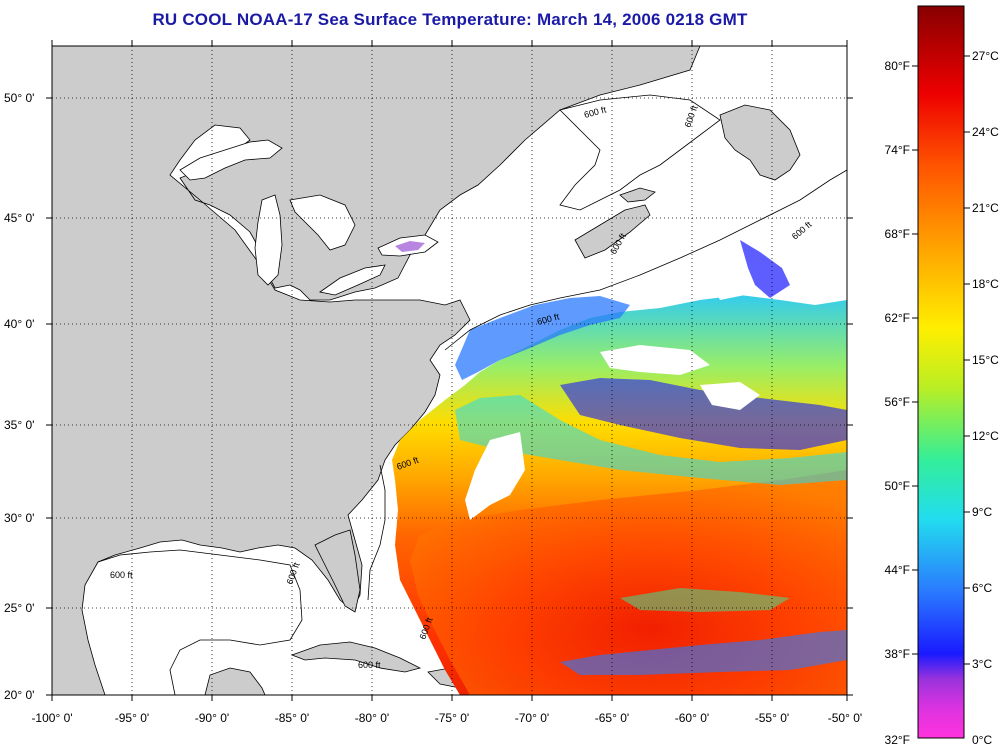 This screenshot has width=1008, height=754. Describe the element at coordinates (645, 260) in the screenshot. I see `depth-contour-north` at that location.